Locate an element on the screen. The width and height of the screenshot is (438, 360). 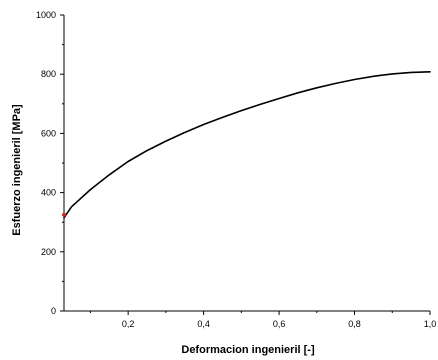
y-axis-title: Esfuerzo ingenieril [MPa] is located at coordinates (17, 170).